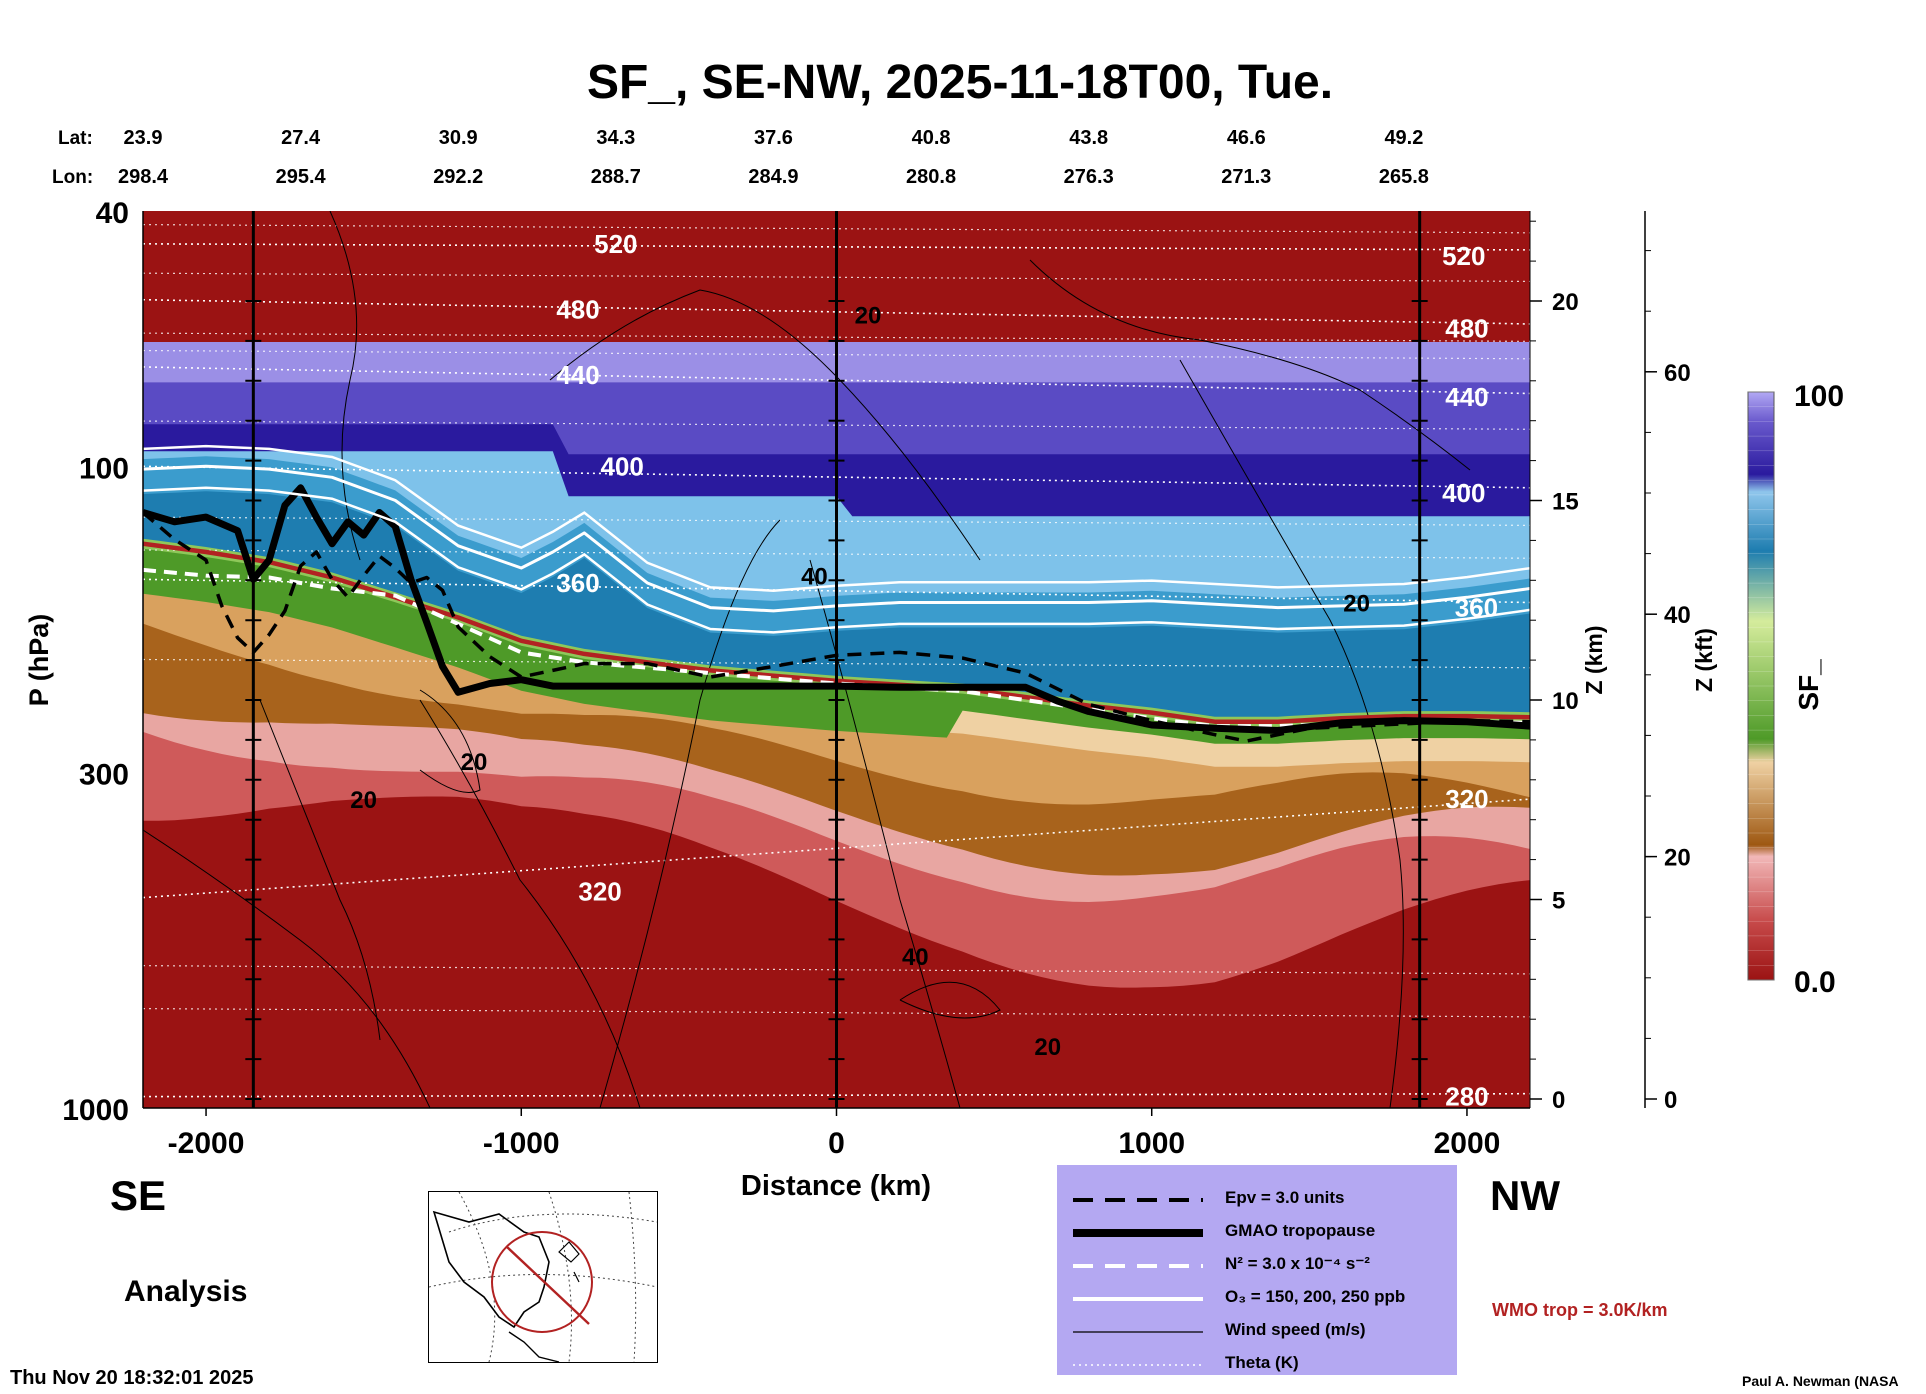 This screenshot has height=1394, width=1926. I want to click on lon-label: Lon:, so click(72, 177).